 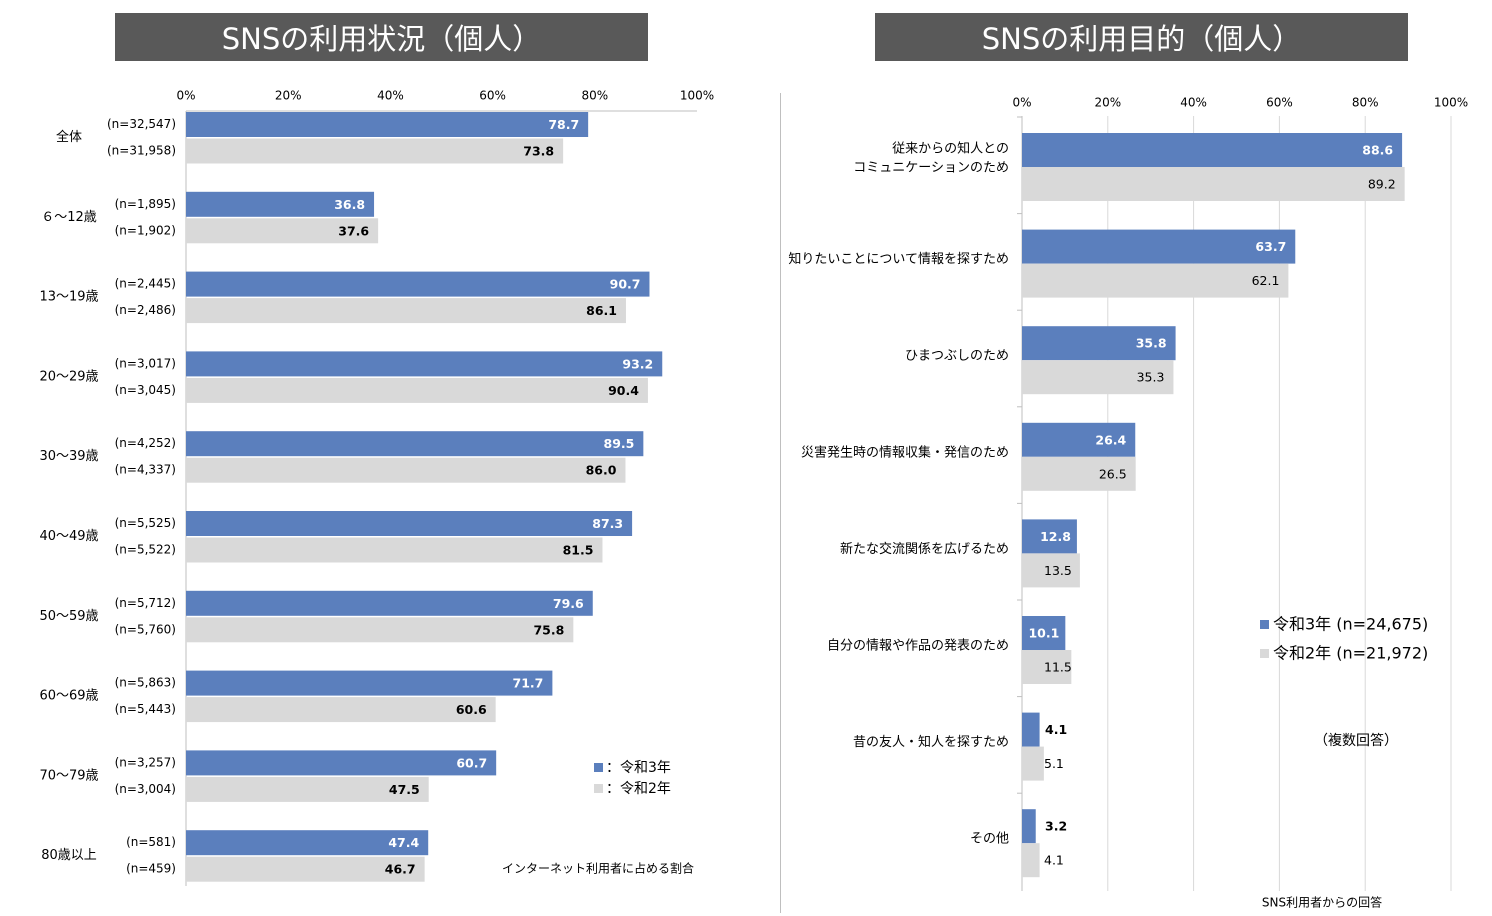 I want to click on left-category-label: 20～29歳, so click(x=68, y=376).